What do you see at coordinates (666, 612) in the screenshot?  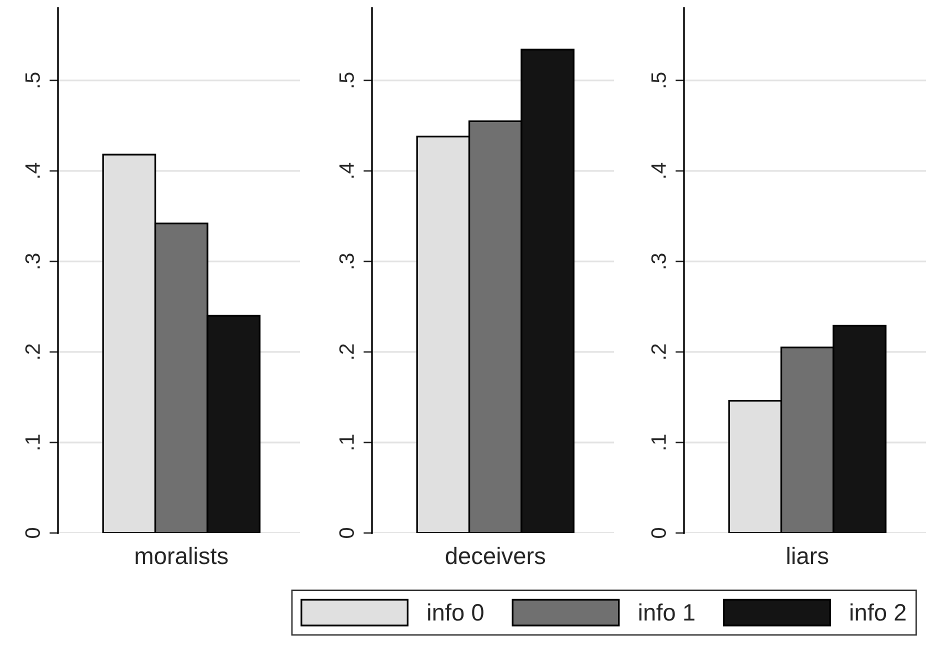 I see `legend-label: info 1` at bounding box center [666, 612].